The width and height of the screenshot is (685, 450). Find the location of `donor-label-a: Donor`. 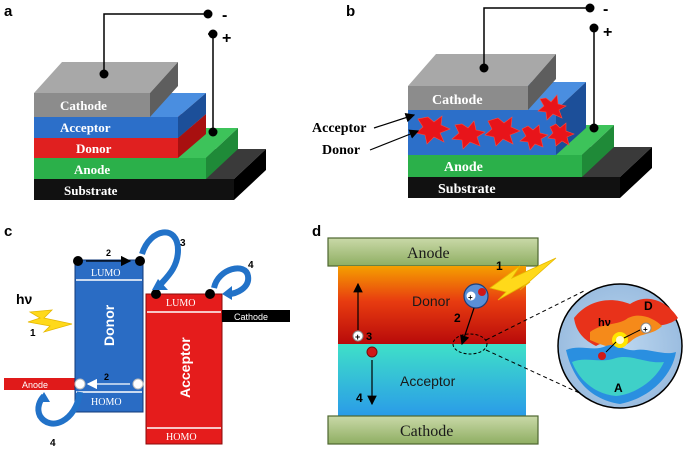

donor-label-a: Donor is located at coordinates (94, 148).